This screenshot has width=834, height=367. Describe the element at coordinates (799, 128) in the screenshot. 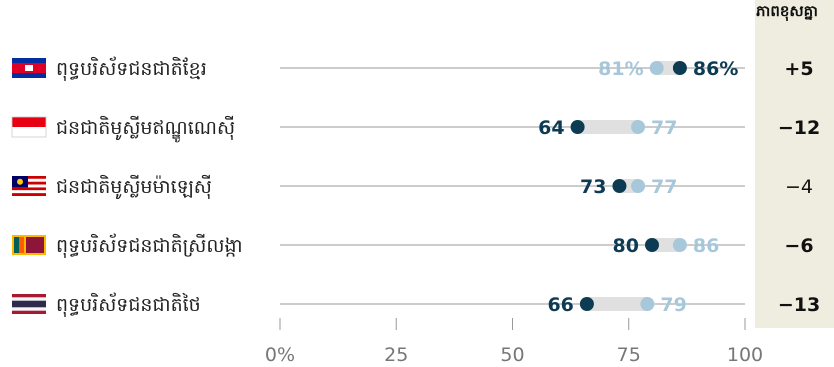

I see `difference-value: −12` at that location.